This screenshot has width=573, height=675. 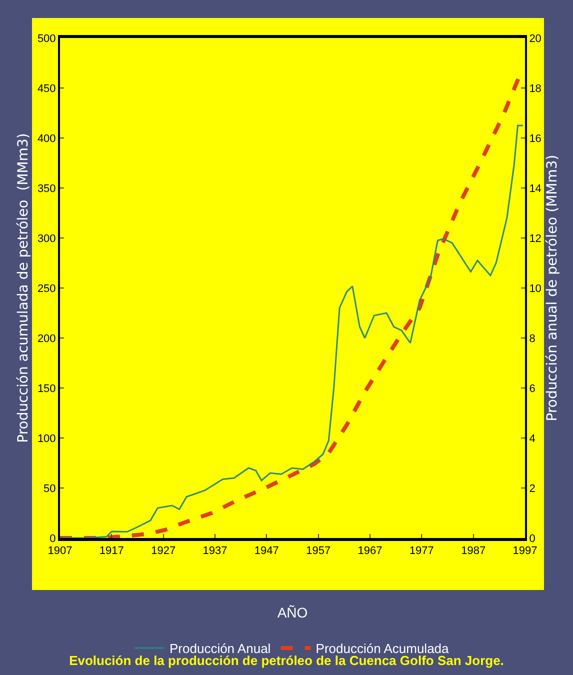 What do you see at coordinates (525, 551) in the screenshot?
I see `x-tick-label: 1997` at bounding box center [525, 551].